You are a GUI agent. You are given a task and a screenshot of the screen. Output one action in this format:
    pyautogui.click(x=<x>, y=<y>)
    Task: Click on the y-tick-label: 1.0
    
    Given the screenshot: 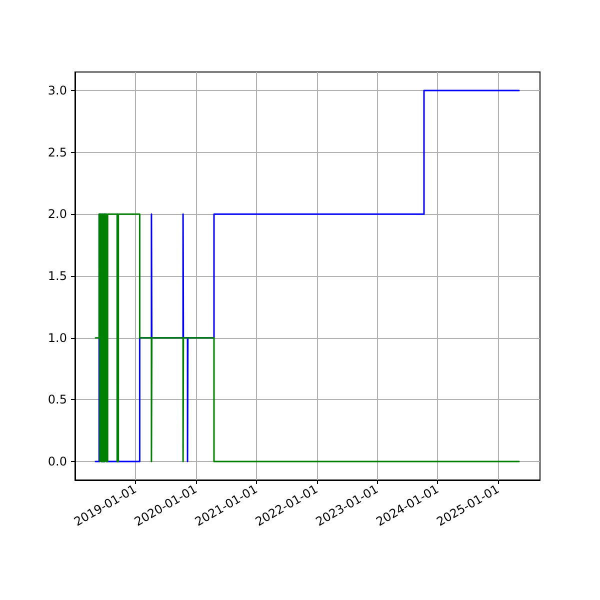 What is the action you would take?
    pyautogui.click(x=57, y=337)
    